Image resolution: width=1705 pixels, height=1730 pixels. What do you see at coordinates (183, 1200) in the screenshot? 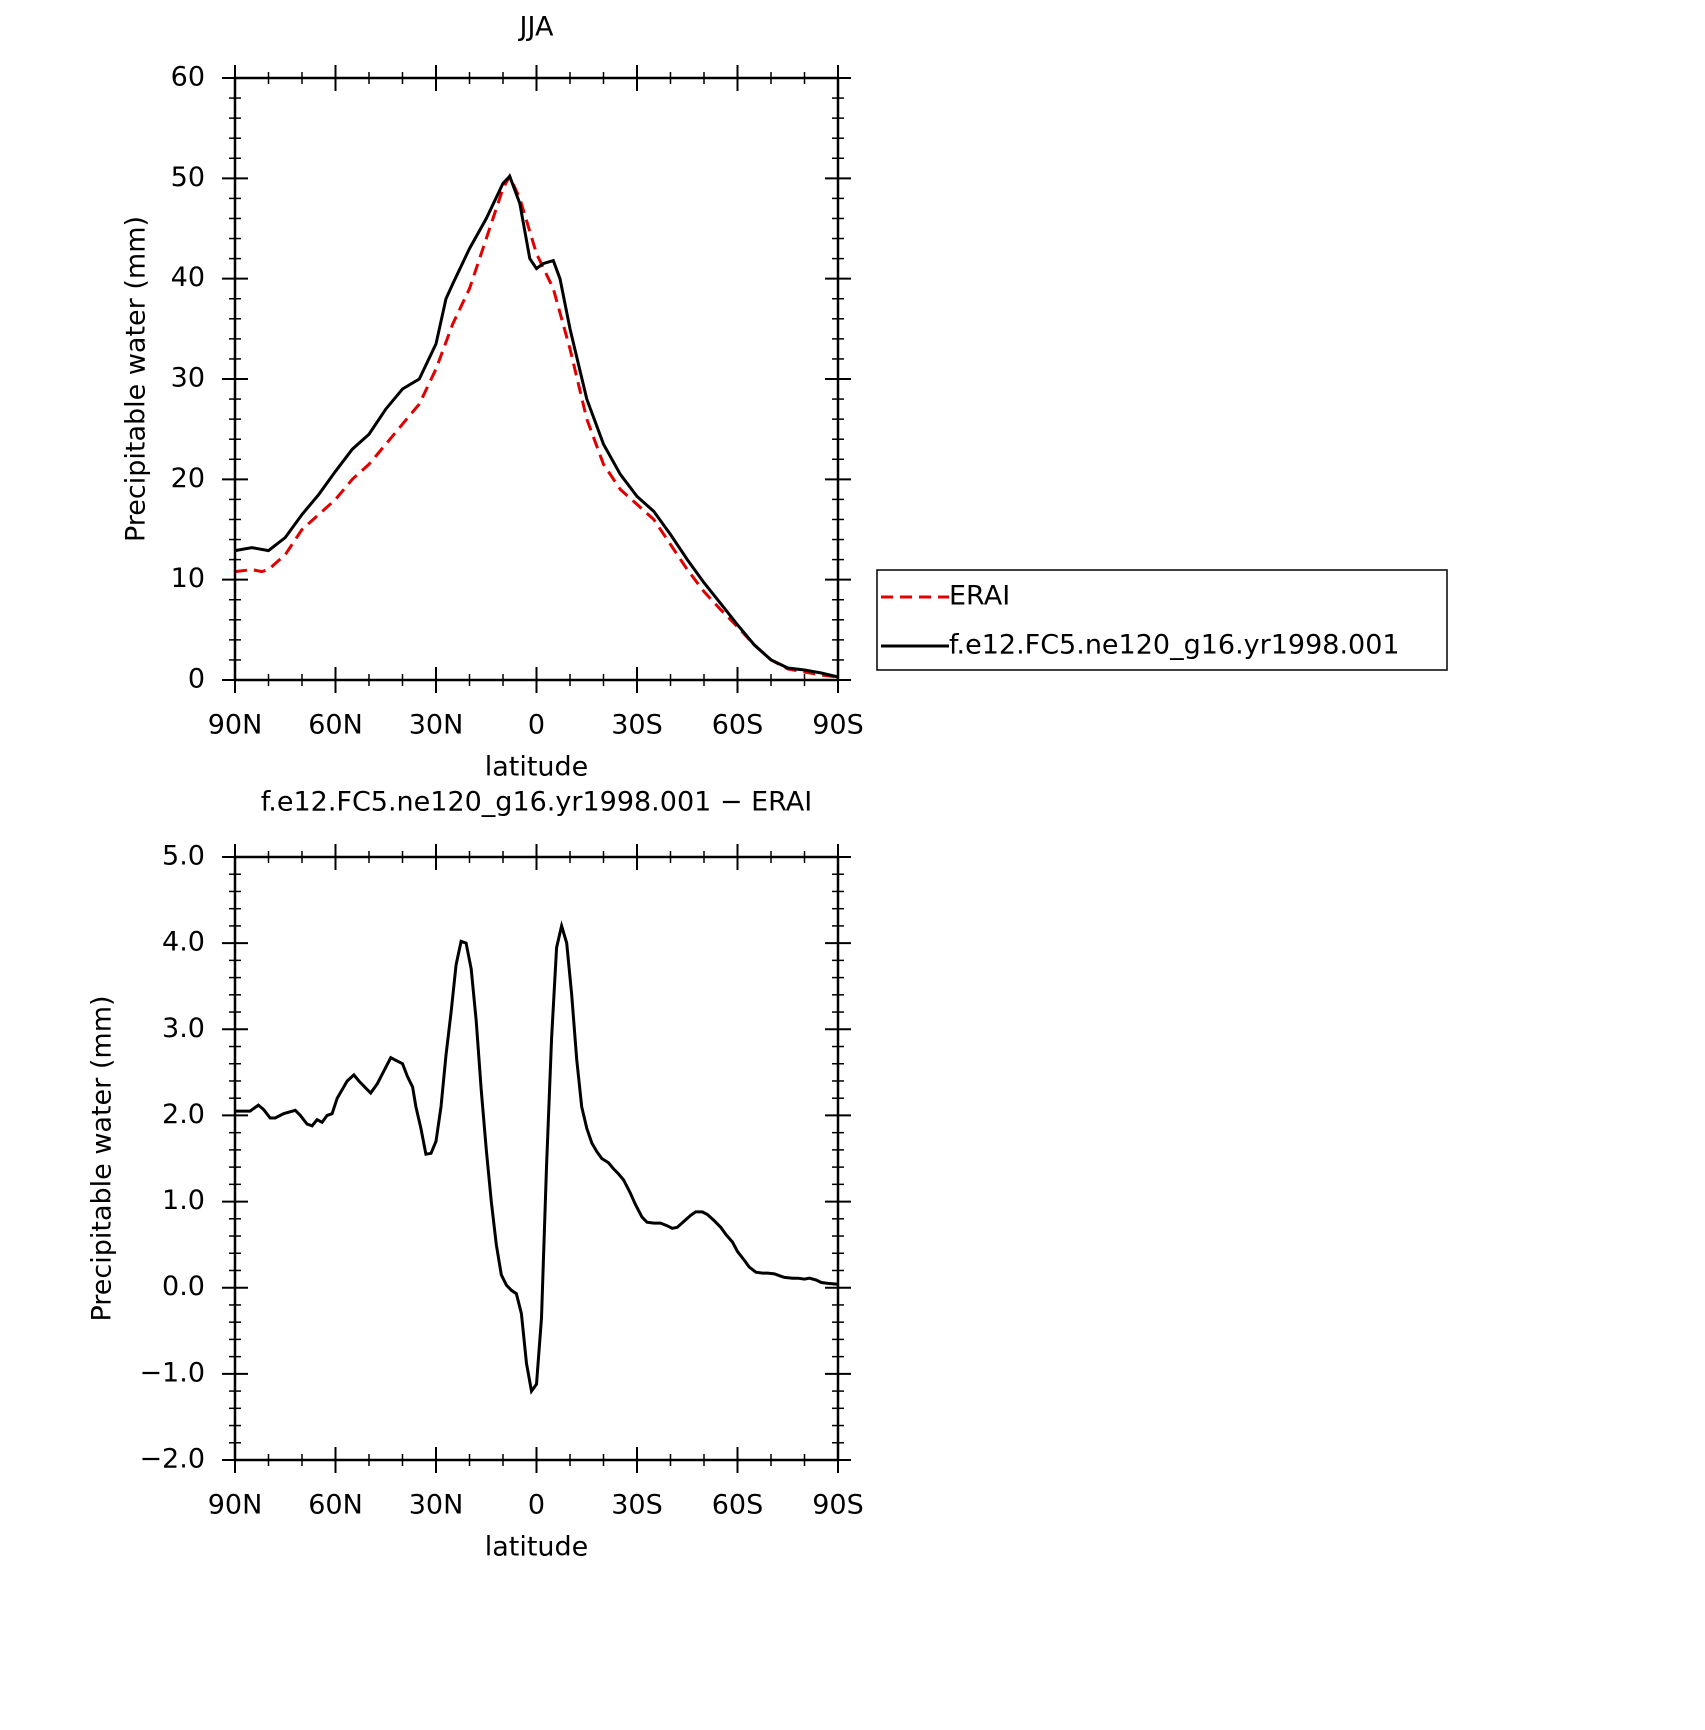
I see `y-tick-label: 1.0` at bounding box center [183, 1200].